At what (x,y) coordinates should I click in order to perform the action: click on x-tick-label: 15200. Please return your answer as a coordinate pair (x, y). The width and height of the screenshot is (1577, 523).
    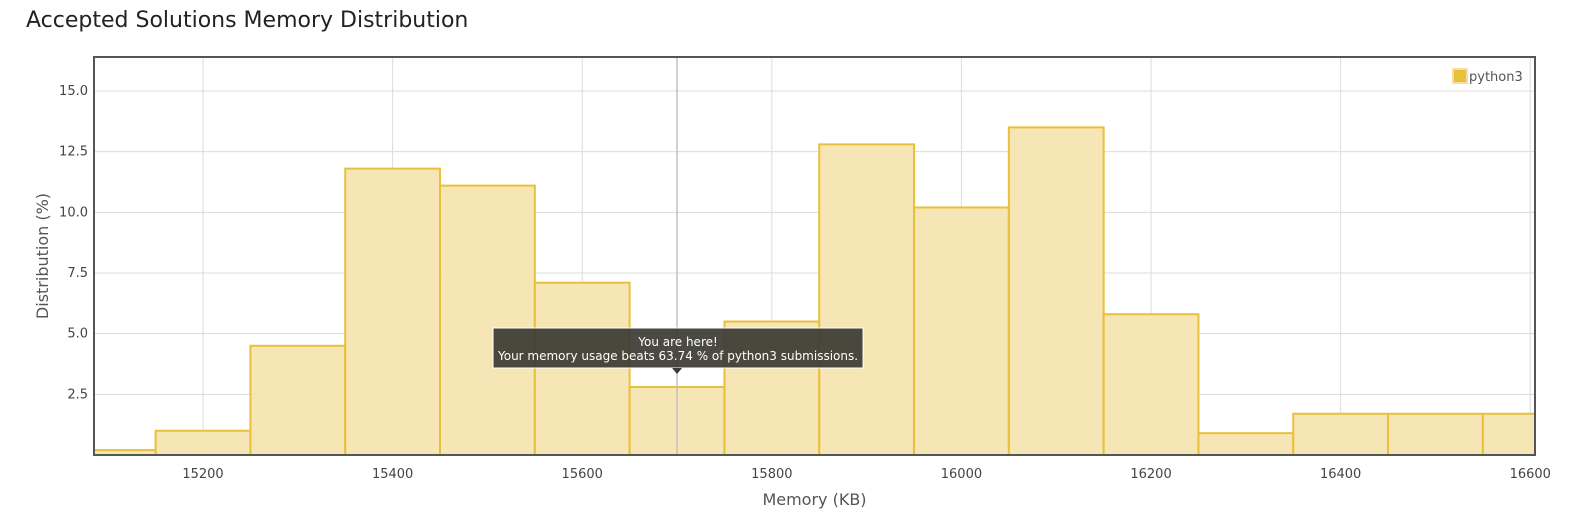
    Looking at the image, I should click on (202, 474).